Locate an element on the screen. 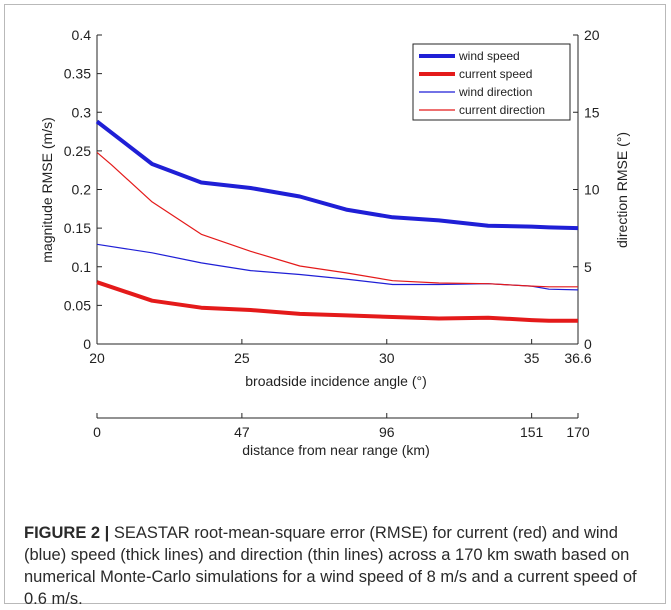  y-tick-label: 0.3 is located at coordinates (82, 112).